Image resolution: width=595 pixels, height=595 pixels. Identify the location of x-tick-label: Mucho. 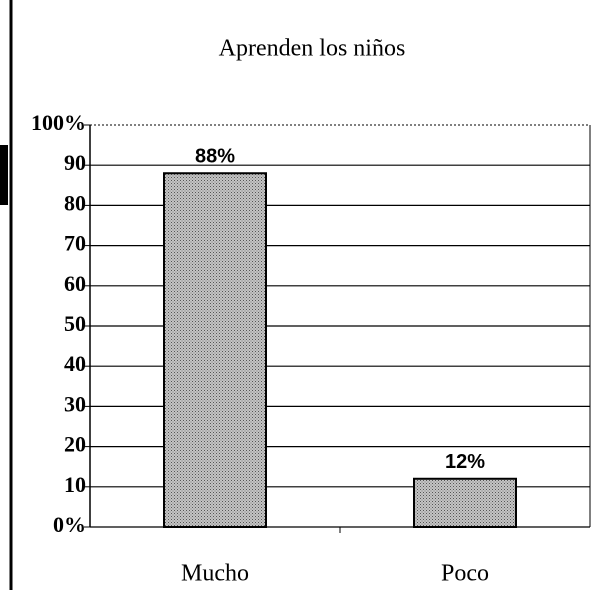
(215, 574).